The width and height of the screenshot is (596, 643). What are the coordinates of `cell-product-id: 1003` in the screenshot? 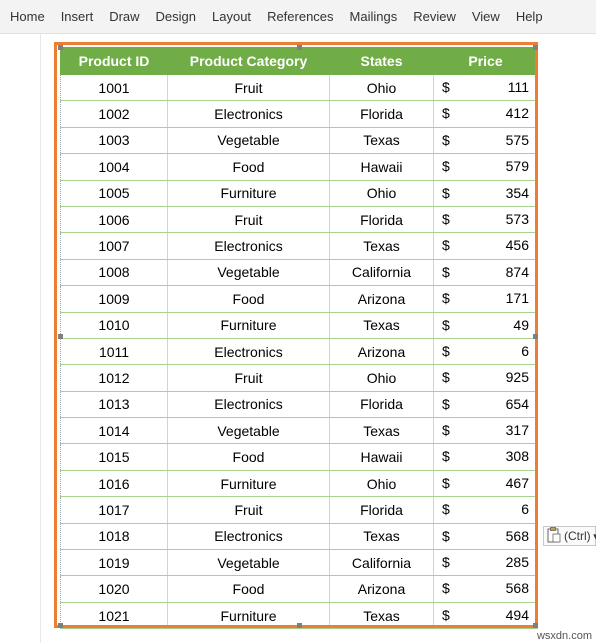 It's located at (114, 140).